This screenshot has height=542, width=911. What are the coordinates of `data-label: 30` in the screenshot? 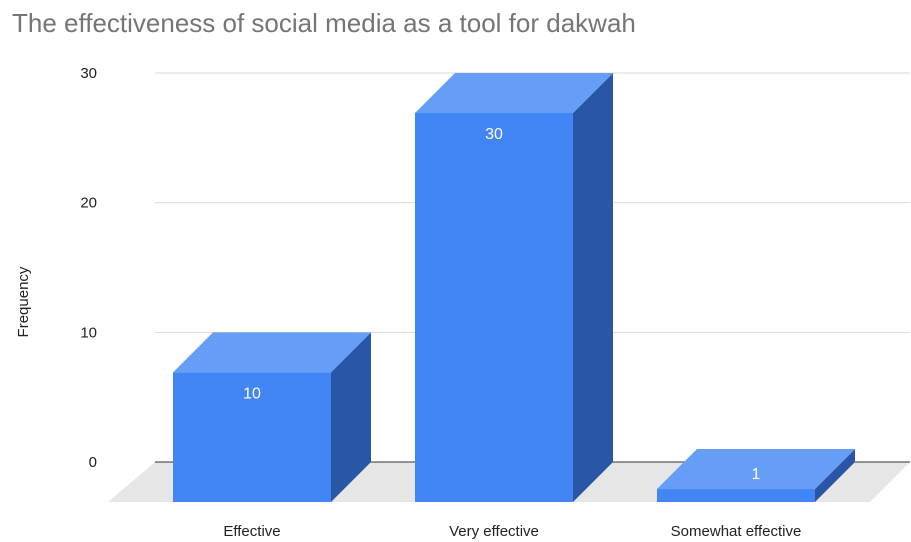 It's located at (494, 134).